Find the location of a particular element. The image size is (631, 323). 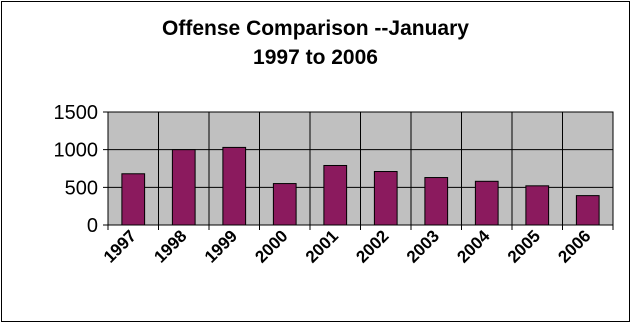

x-tick-label: 2005 is located at coordinates (524, 246).